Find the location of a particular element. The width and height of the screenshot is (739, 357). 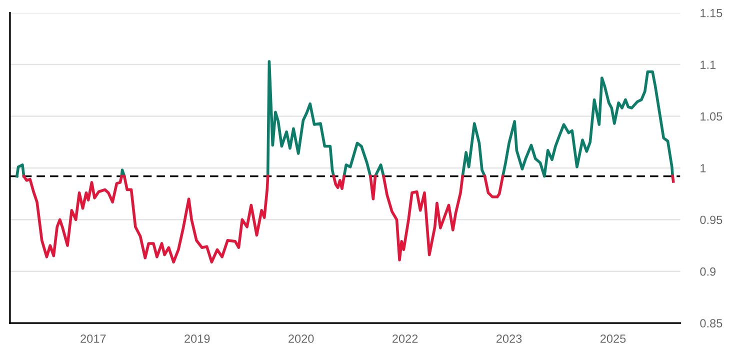

y-tick-label: 1 is located at coordinates (703, 168).